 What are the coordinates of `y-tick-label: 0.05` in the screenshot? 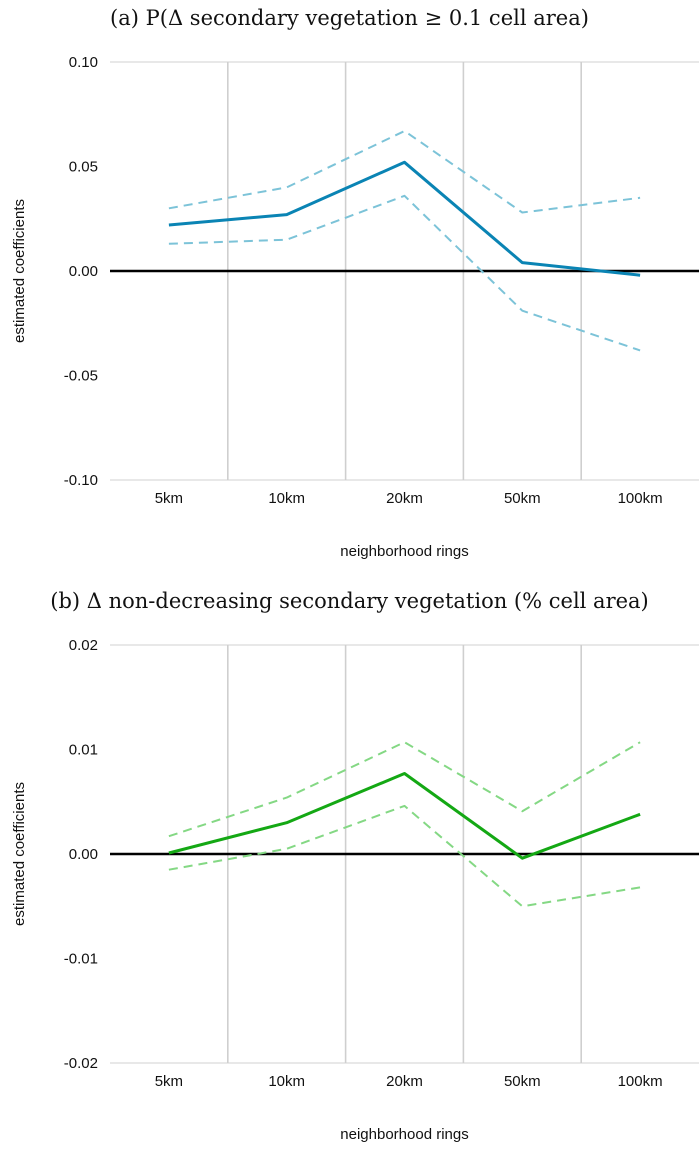 It's located at (83, 167).